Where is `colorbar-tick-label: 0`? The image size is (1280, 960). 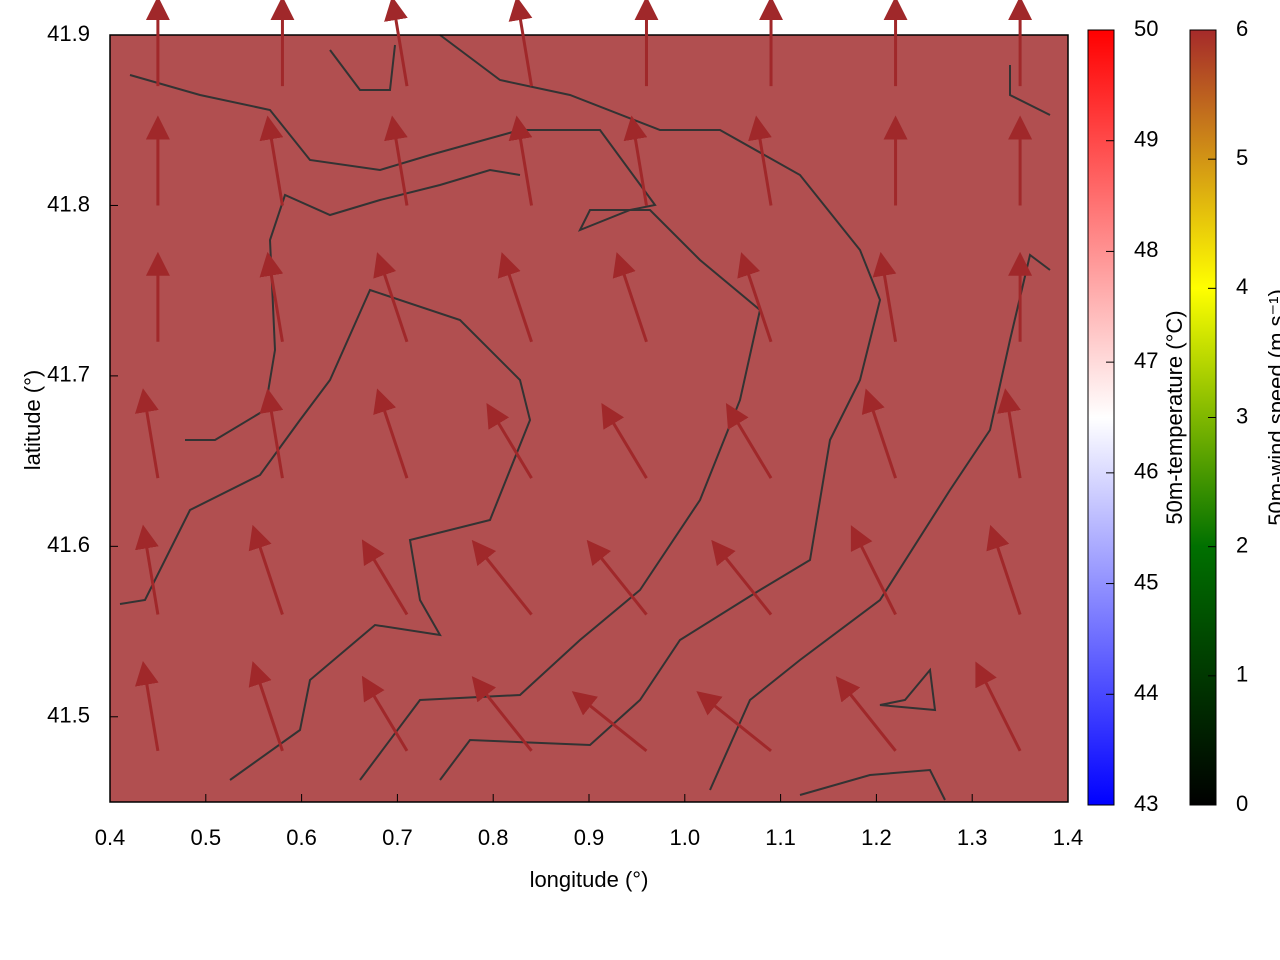 colorbar-tick-label: 0 is located at coordinates (1242, 803).